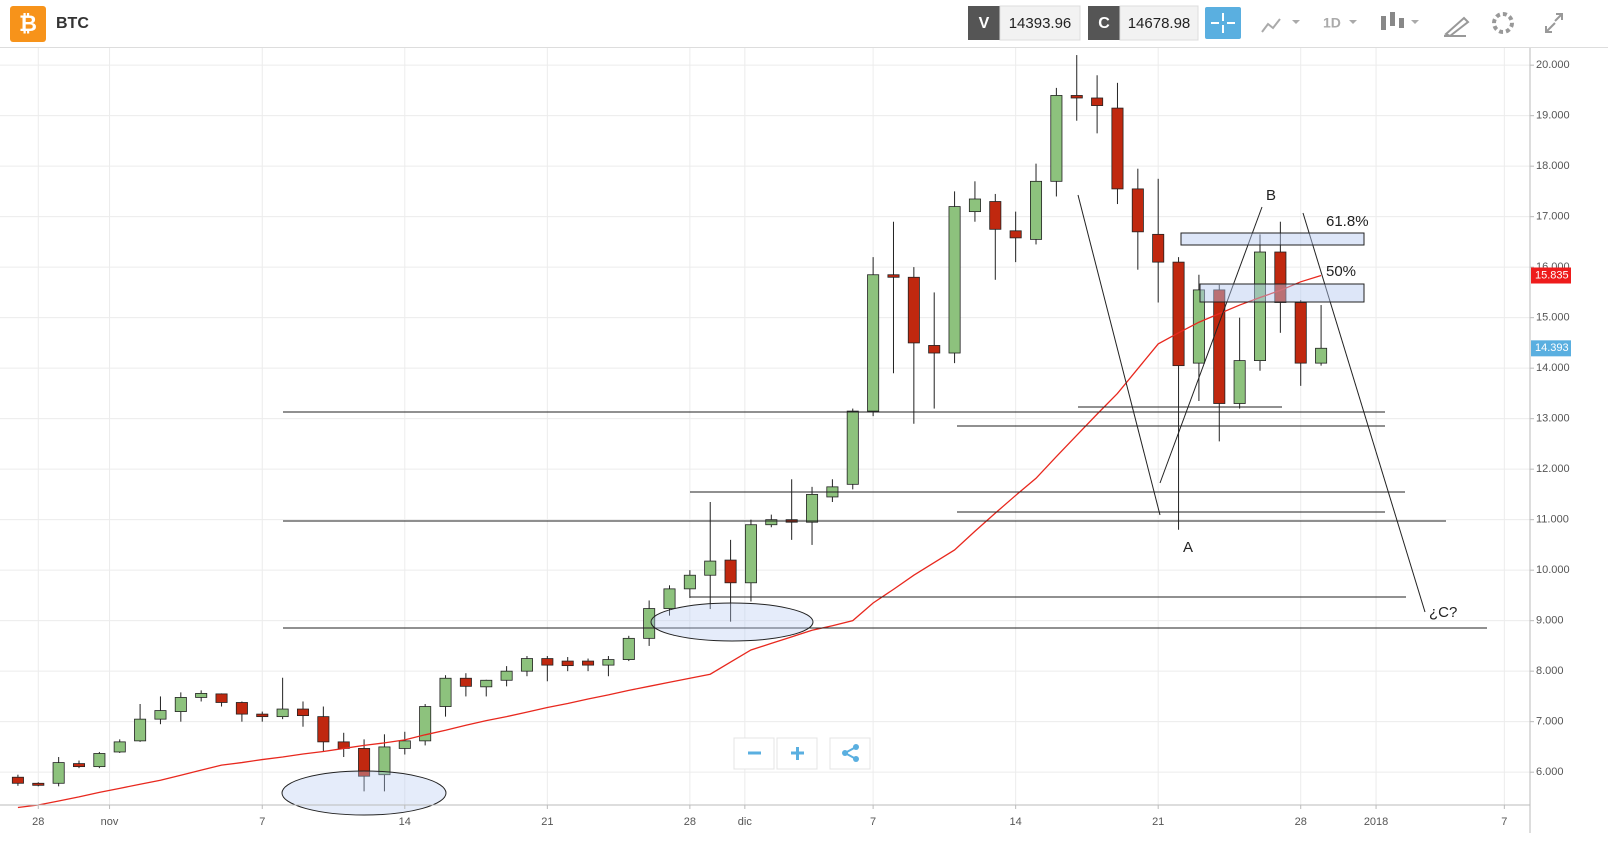  Describe the element at coordinates (1188, 547) in the screenshot. I see `annotation: A` at that location.